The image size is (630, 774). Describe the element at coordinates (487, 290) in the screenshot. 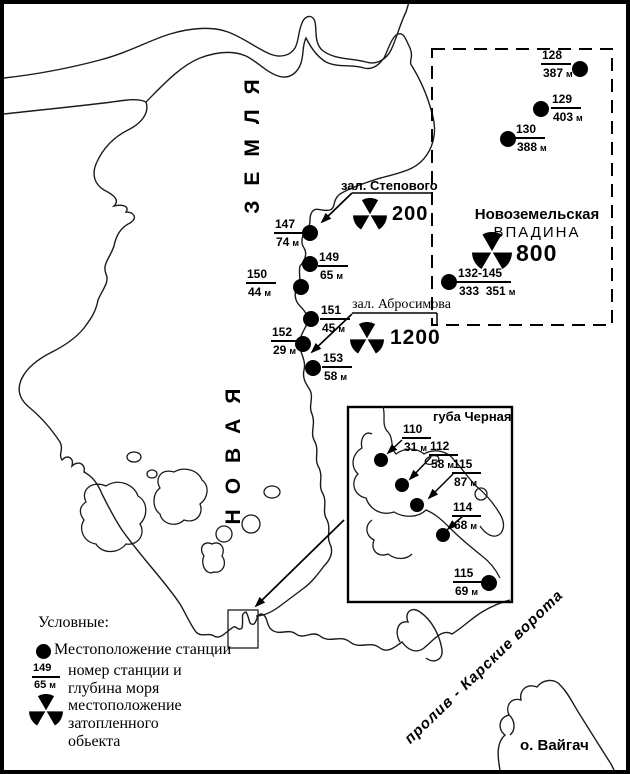

I see `station-depth: 333 351 м` at that location.